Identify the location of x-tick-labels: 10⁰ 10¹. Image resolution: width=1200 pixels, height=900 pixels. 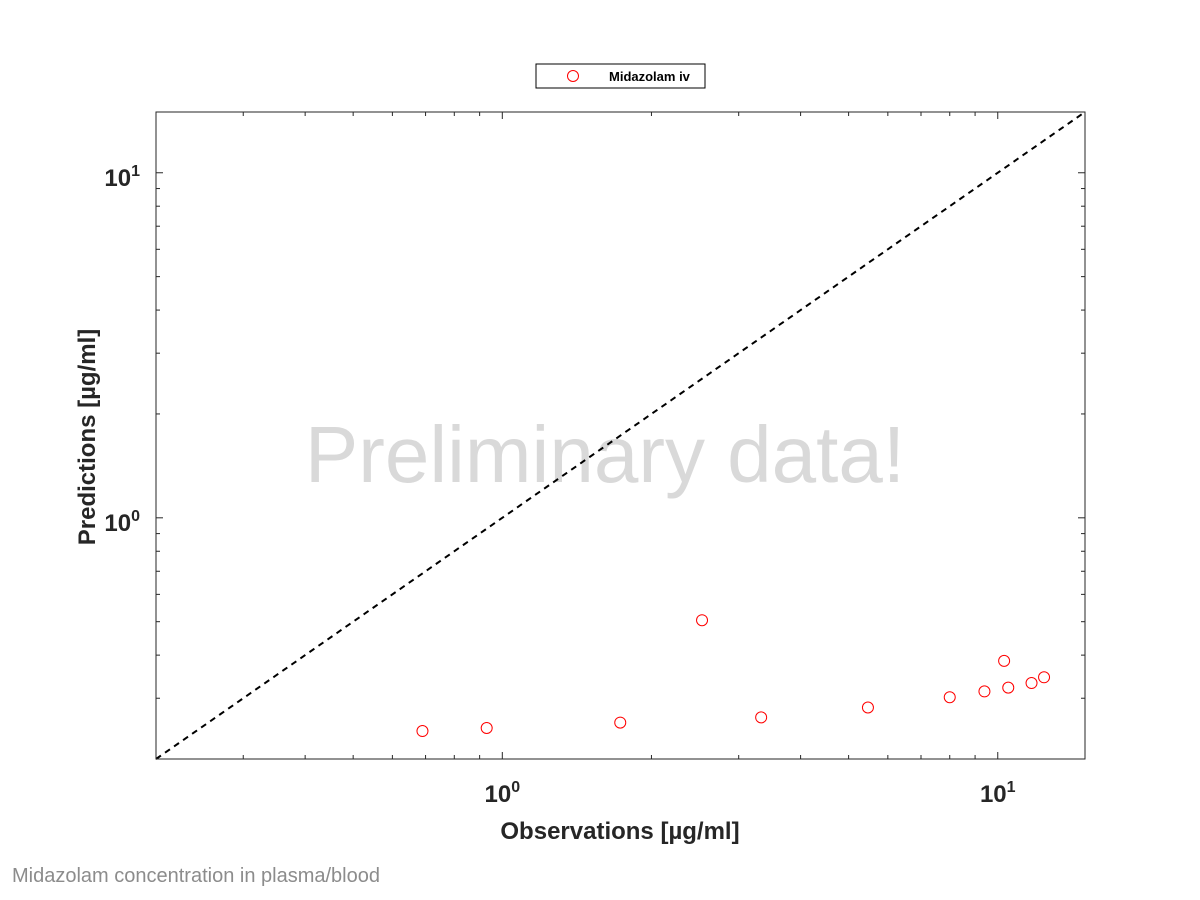
(750, 793).